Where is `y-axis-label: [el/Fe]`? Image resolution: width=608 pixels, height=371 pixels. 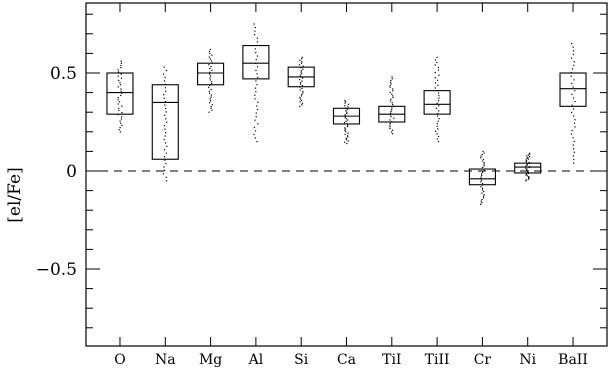
y-axis-label: [el/Fe] is located at coordinates (15, 194).